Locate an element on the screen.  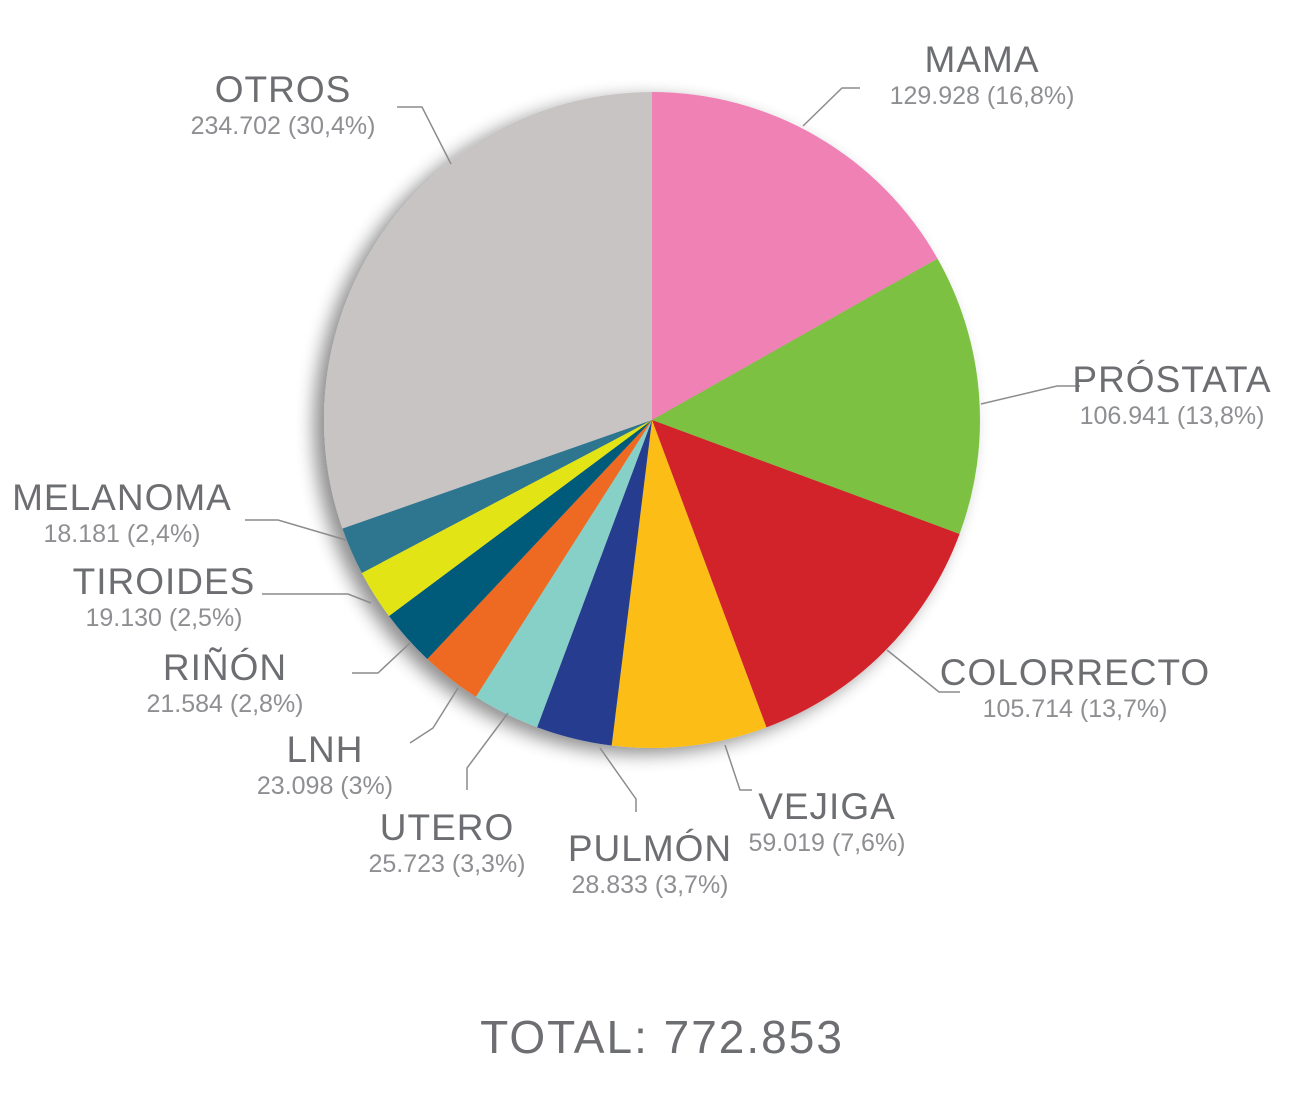
slice-label-value: 21.584 (2,8%) is located at coordinates (224, 704).